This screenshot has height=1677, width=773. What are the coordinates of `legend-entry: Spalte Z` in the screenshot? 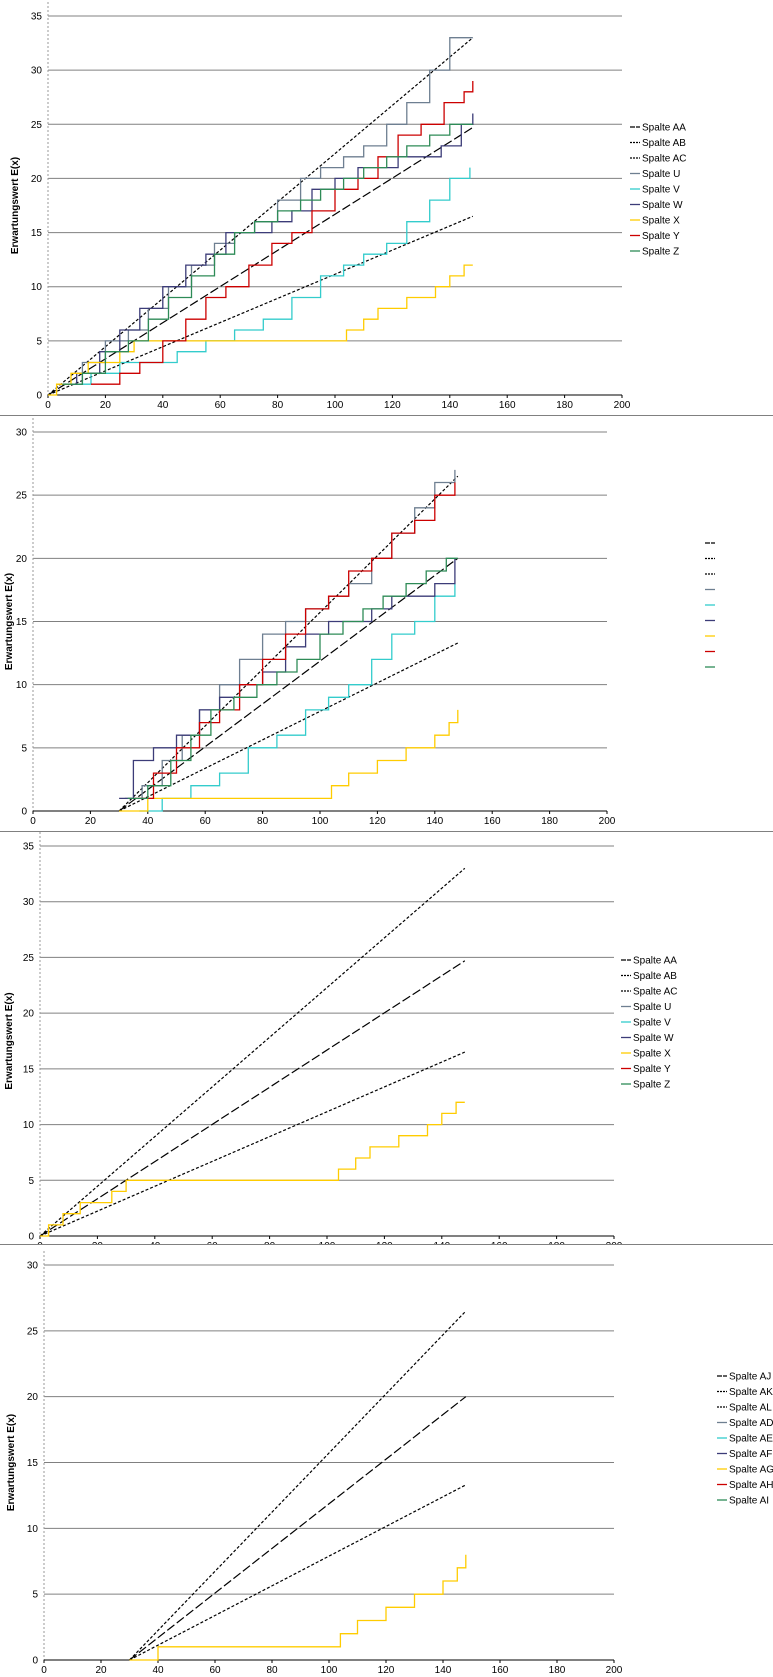 It's located at (651, 1085).